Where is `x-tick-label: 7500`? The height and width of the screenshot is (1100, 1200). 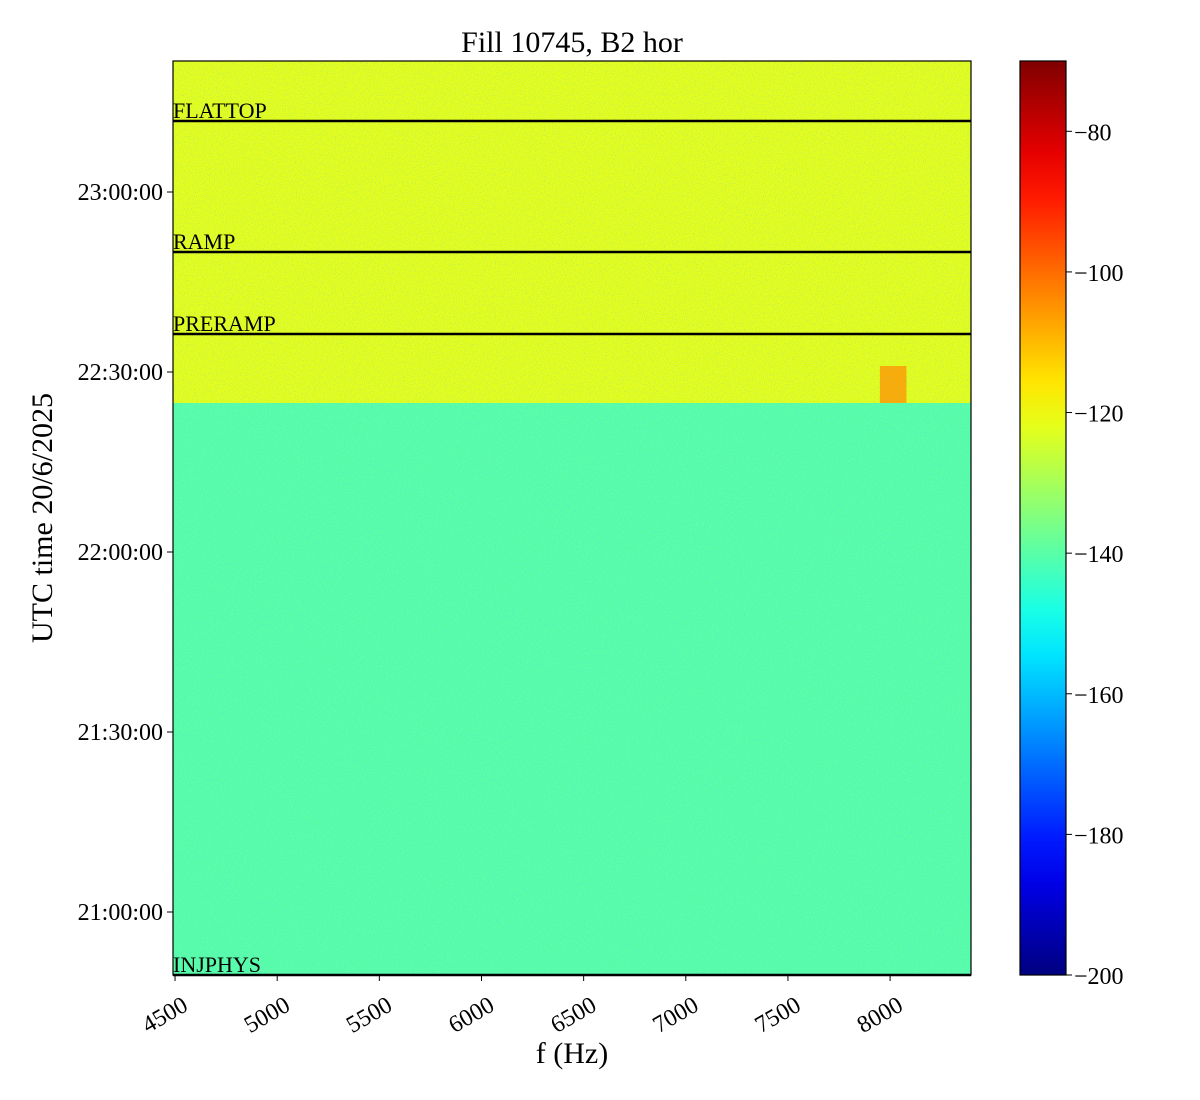
x-tick-label: 7500 is located at coordinates (778, 1015).